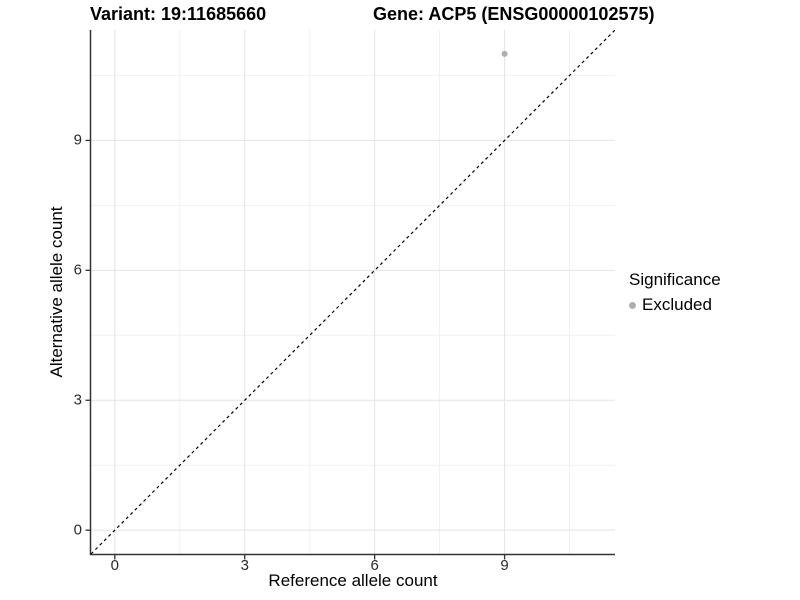  What do you see at coordinates (77, 140) in the screenshot?
I see `y-tick-label: 9` at bounding box center [77, 140].